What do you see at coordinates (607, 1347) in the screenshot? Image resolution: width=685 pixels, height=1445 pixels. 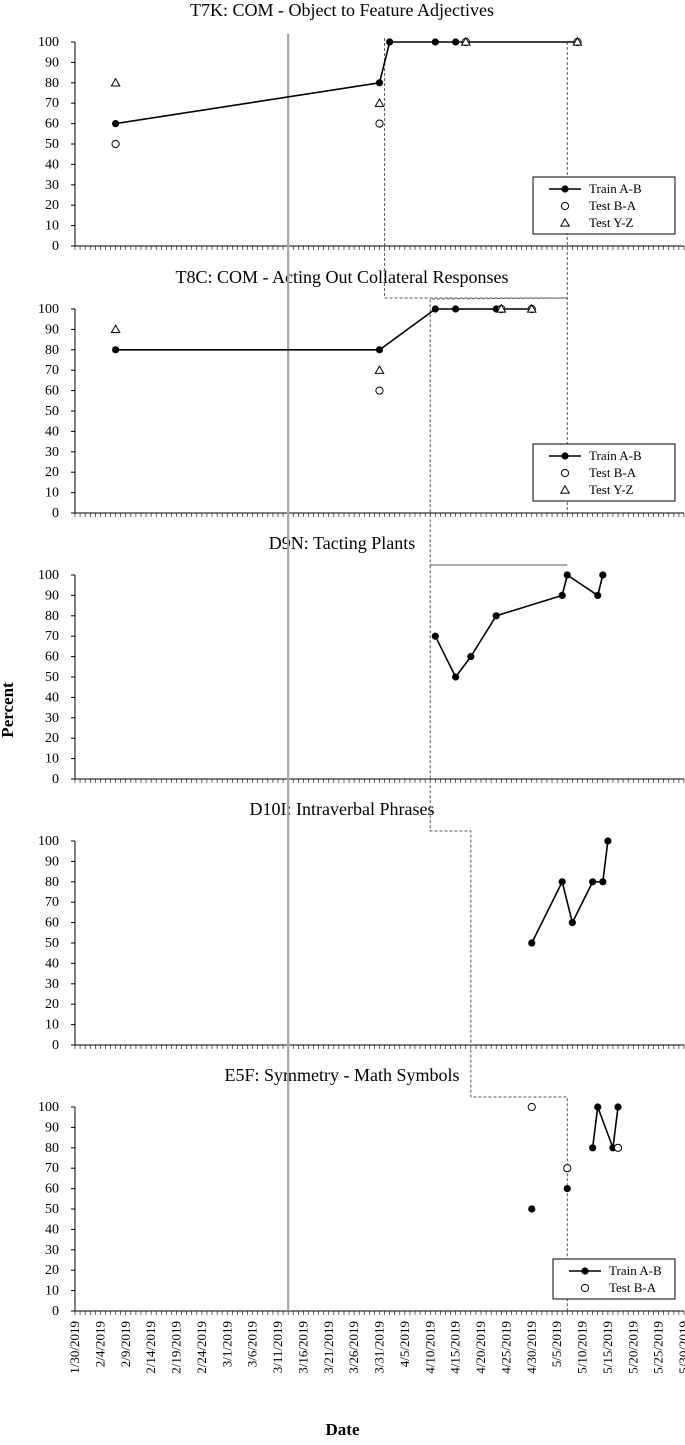 I see `x-tick-label: 5/15/2019` at bounding box center [607, 1347].